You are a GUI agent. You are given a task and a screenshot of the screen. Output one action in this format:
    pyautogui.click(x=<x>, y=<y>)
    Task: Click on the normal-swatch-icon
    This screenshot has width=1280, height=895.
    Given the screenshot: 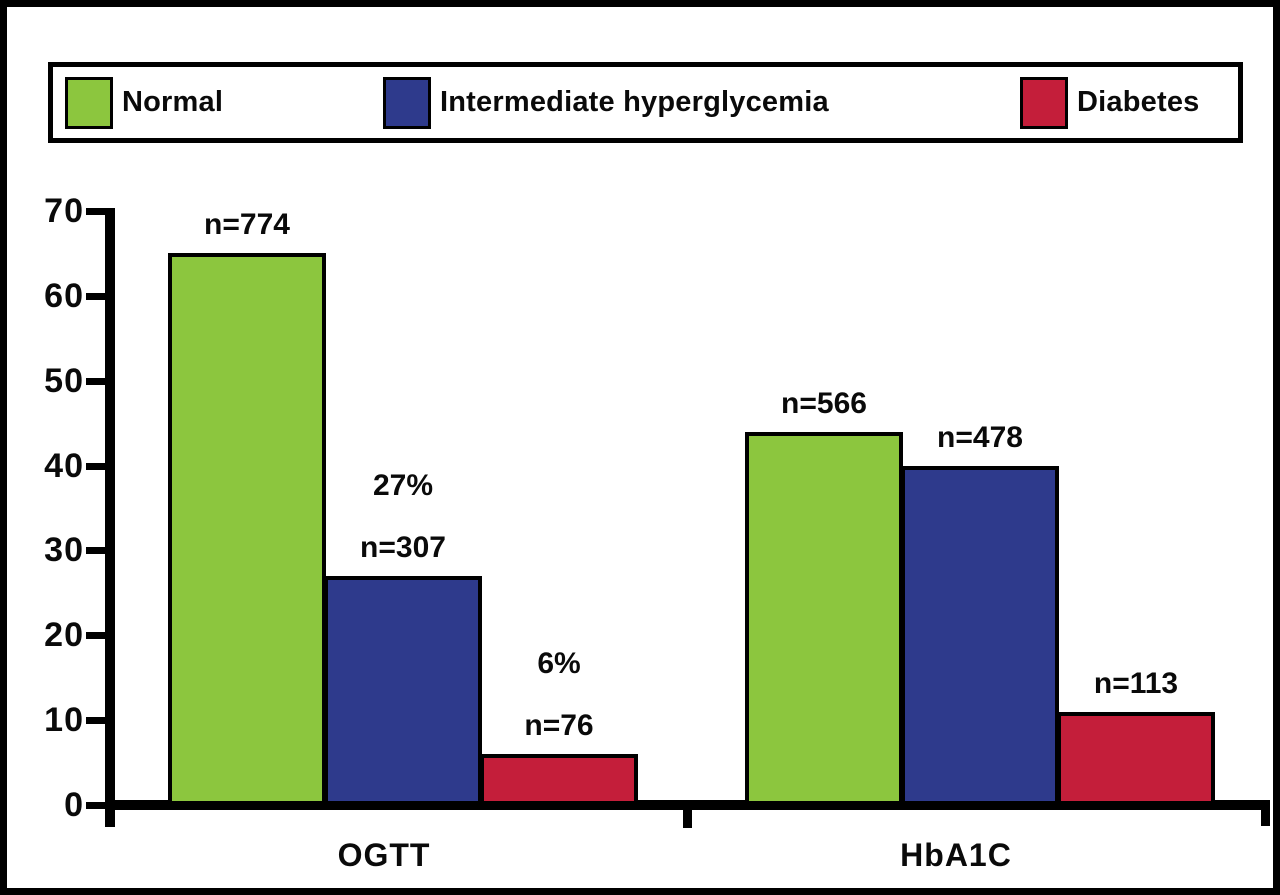 What is the action you would take?
    pyautogui.click(x=89, y=102)
    